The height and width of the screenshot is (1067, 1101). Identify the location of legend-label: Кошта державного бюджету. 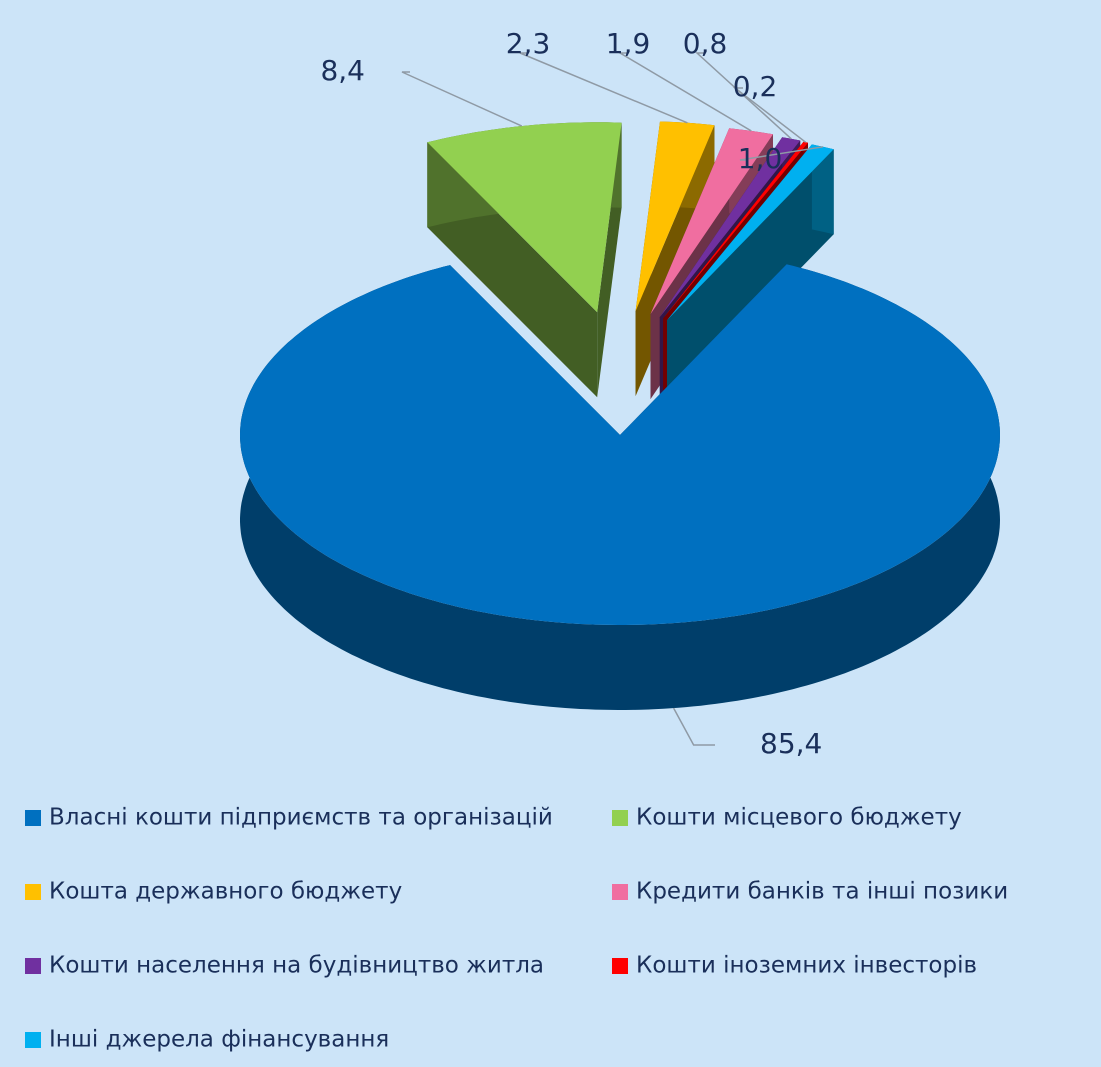
(225, 892).